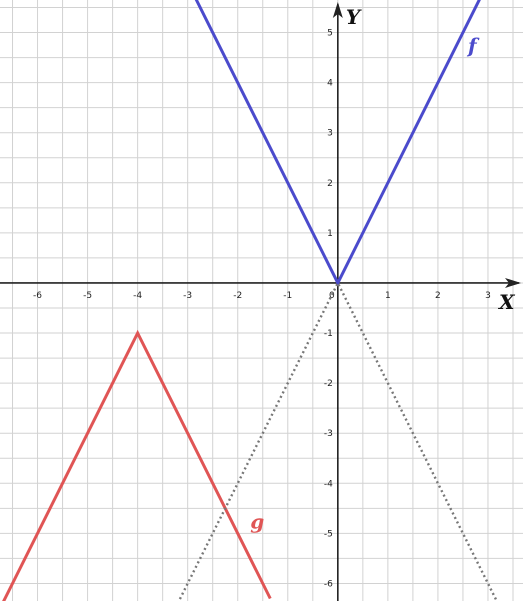 The image size is (523, 601). I want to click on y-tick-label: 4, so click(330, 84).